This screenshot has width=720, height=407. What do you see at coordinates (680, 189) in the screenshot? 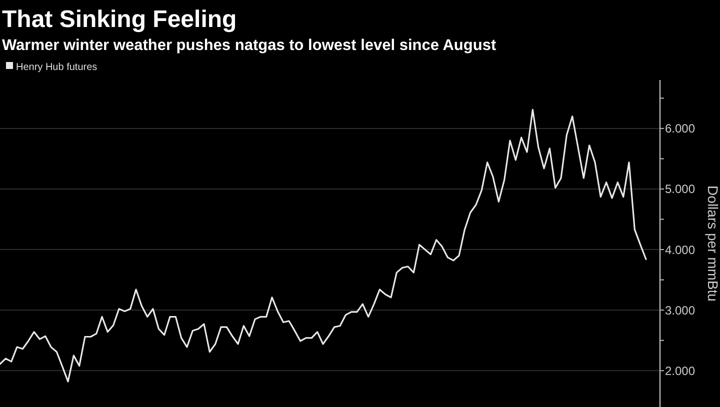
I see `y-tick-label: 5.000` at bounding box center [680, 189].